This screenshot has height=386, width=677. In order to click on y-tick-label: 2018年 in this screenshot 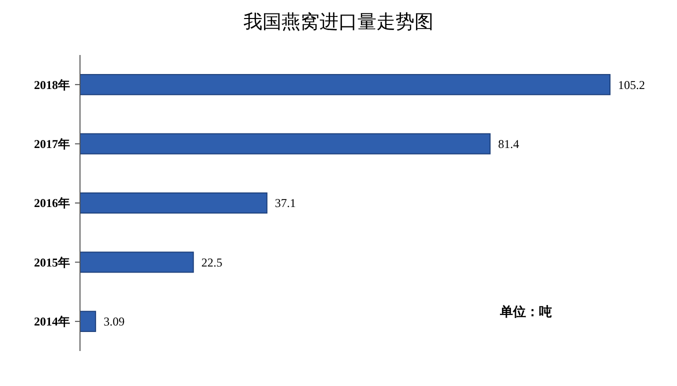, I will do `click(52, 85)`.